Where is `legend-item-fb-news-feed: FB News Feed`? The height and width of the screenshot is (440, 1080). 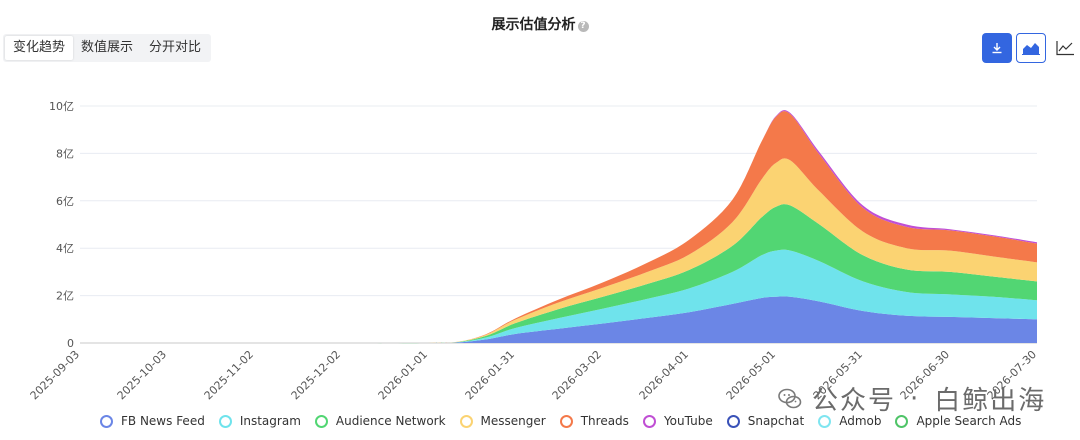 legend-item-fb-news-feed: FB News Feed is located at coordinates (152, 421).